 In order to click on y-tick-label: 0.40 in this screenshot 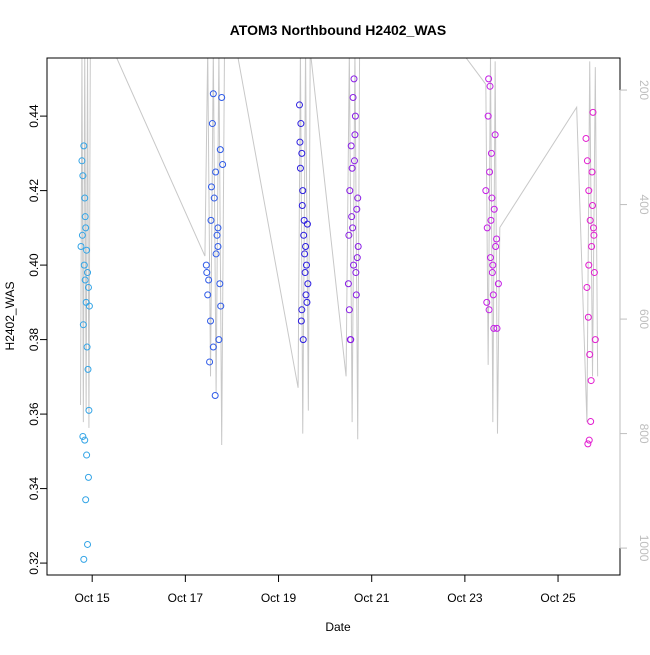, I will do `click(34, 265)`.